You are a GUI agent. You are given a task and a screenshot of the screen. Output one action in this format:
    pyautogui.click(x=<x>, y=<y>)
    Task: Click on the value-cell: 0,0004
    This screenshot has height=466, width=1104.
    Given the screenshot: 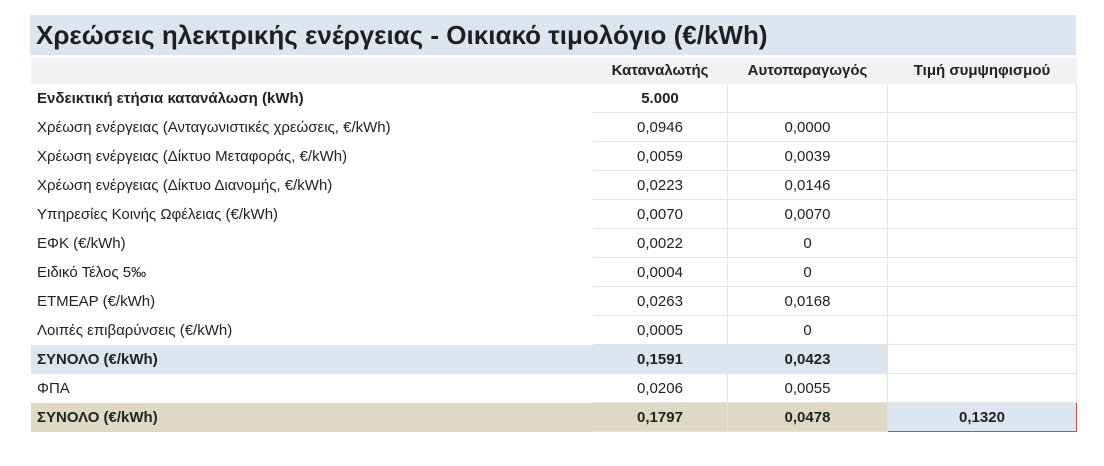 What is the action you would take?
    pyautogui.click(x=660, y=272)
    